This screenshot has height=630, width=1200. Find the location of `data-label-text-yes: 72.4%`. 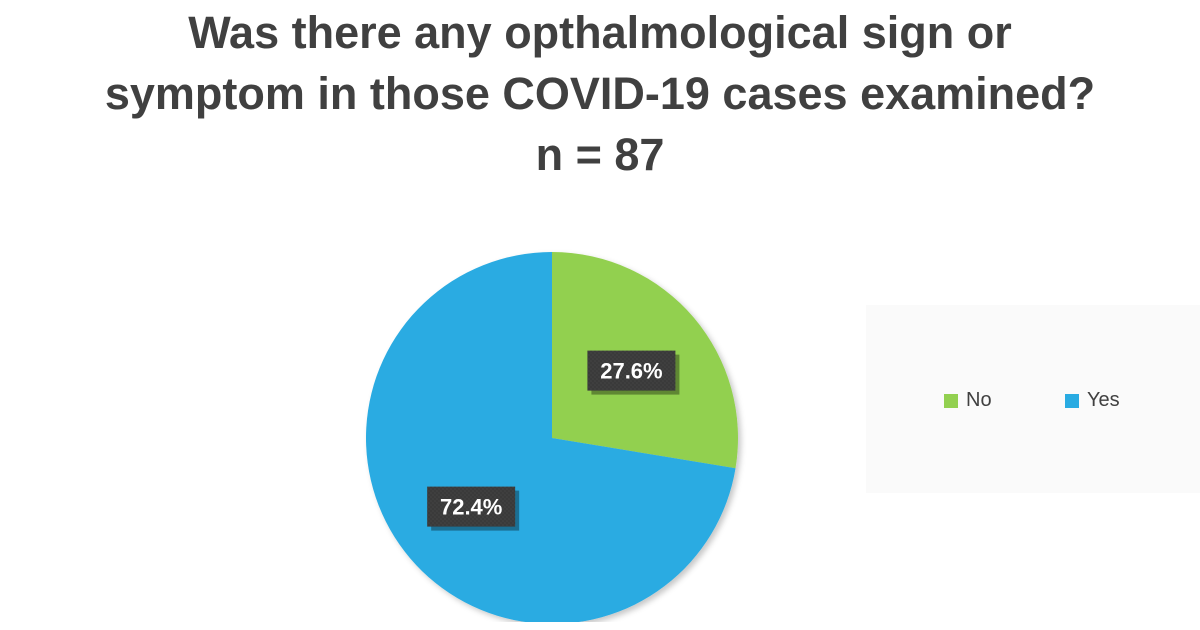

data-label-text-yes: 72.4% is located at coordinates (471, 507).